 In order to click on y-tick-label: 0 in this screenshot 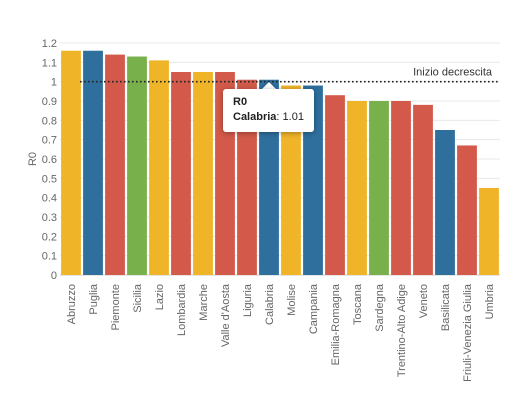, I will do `click(54, 276)`.